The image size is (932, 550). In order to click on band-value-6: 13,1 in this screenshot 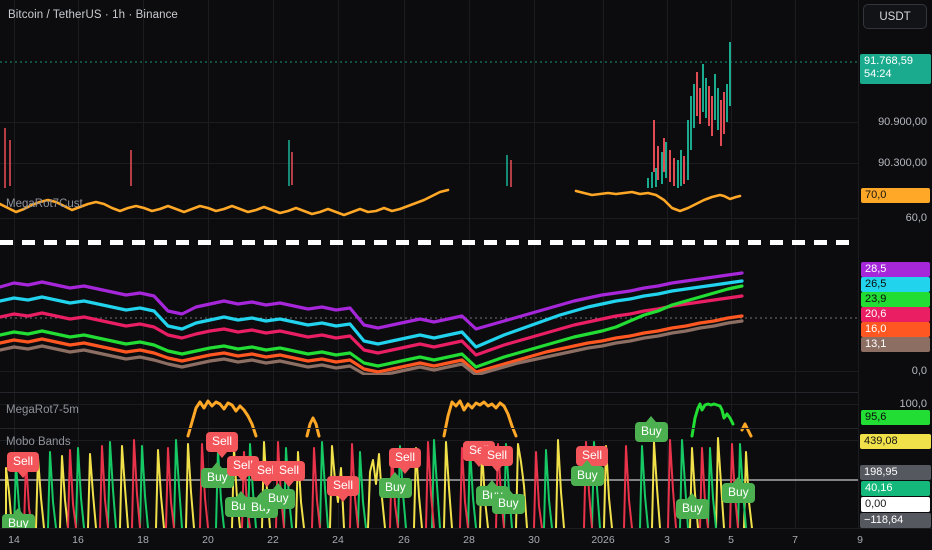, I will do `click(895, 344)`.